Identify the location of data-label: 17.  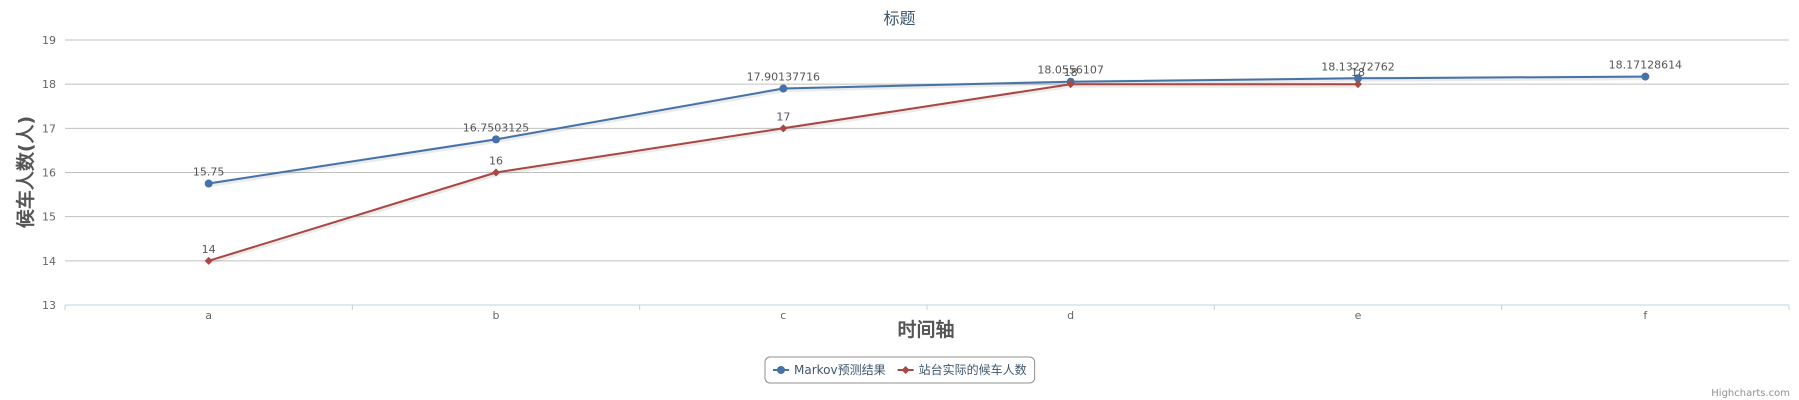
(783, 116).